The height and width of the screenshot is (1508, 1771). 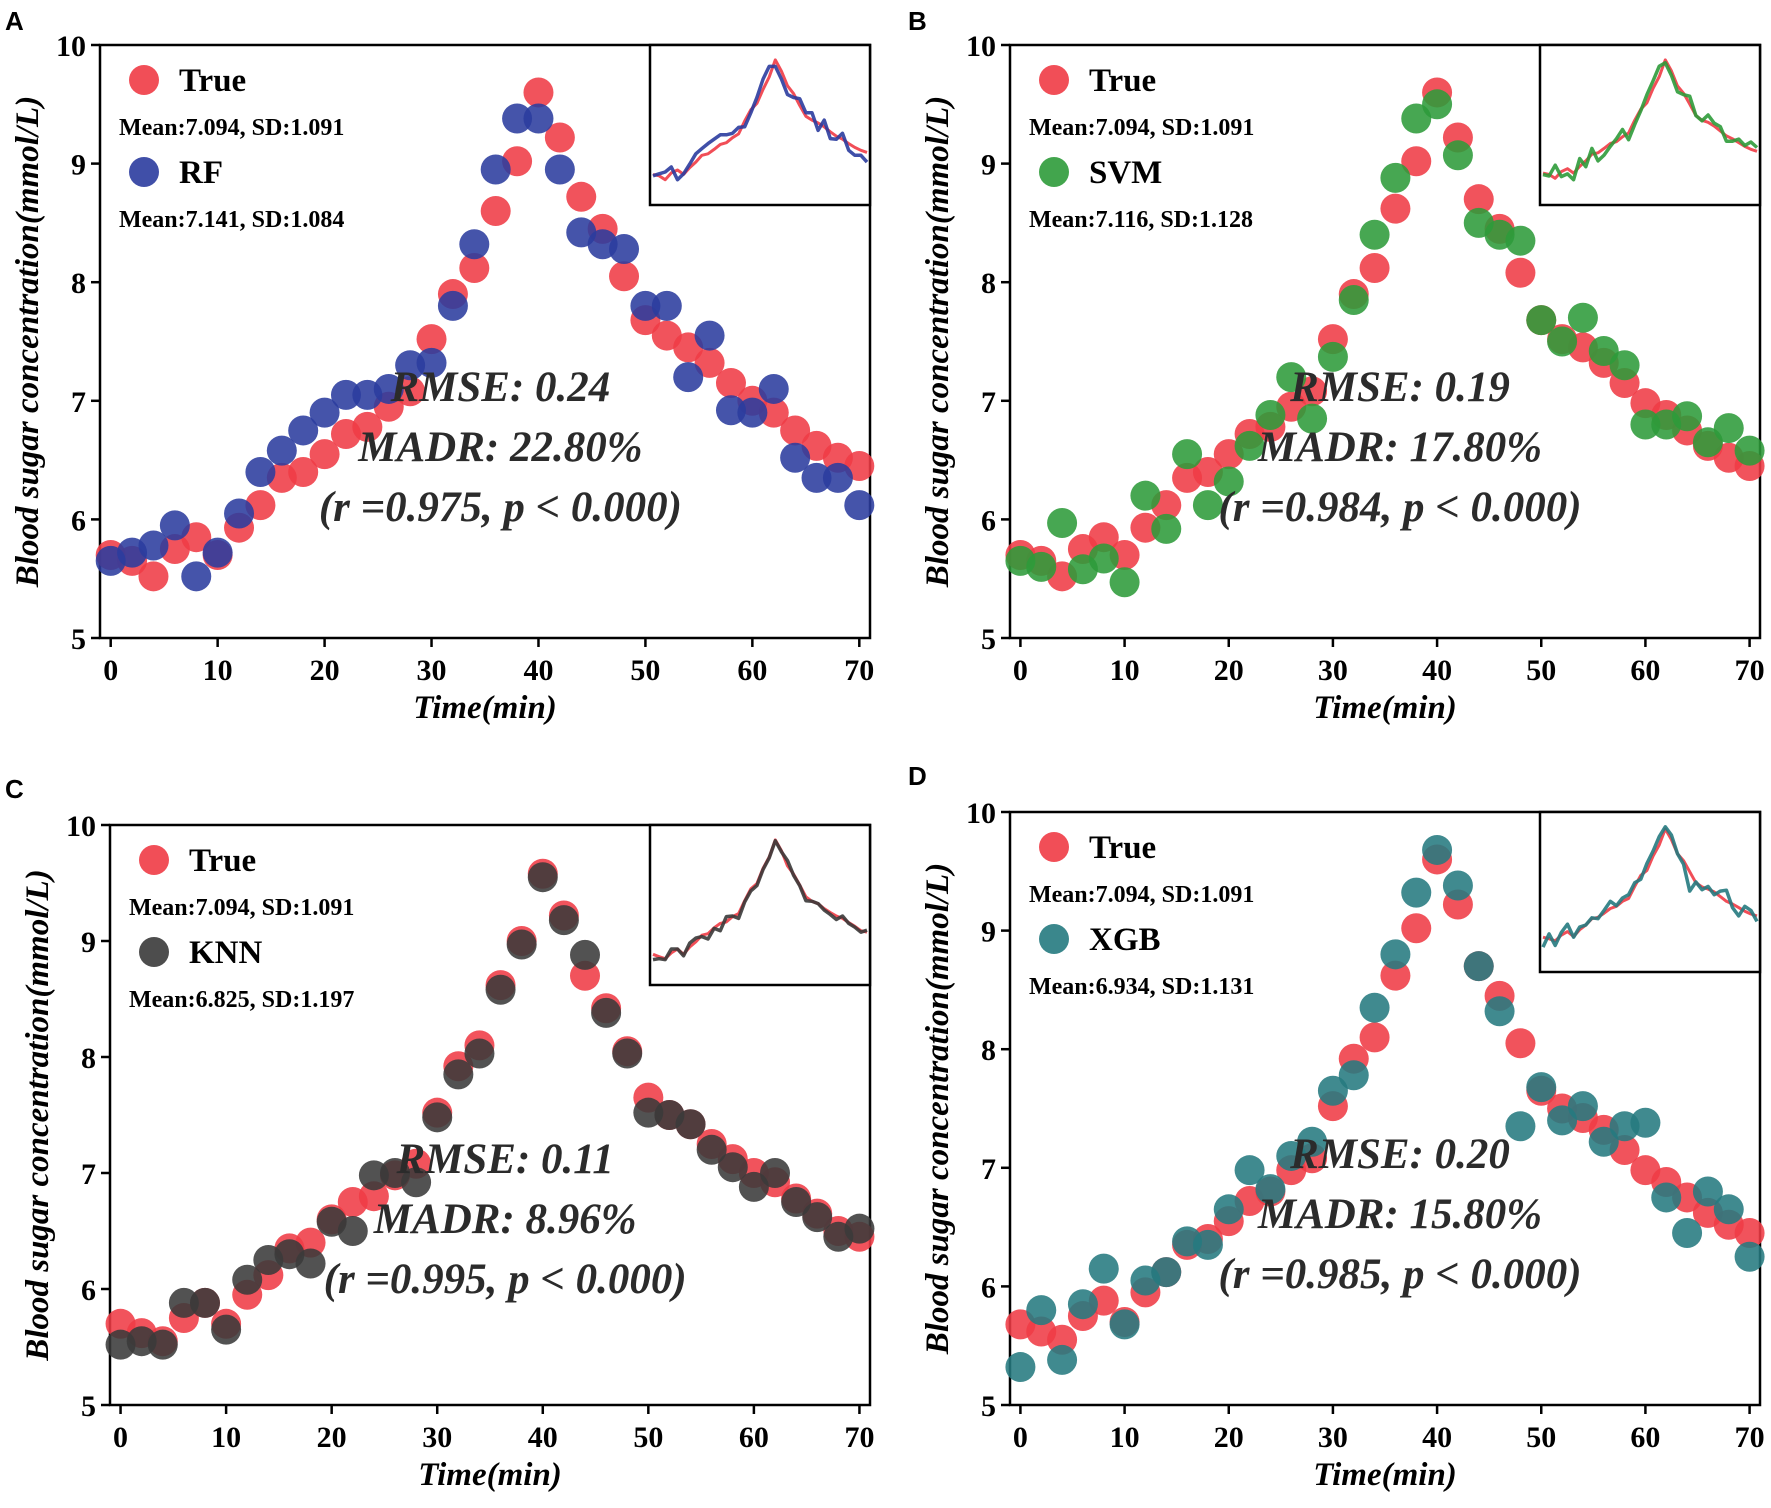 What do you see at coordinates (760, 900) in the screenshot?
I see `inset-line-KNN` at bounding box center [760, 900].